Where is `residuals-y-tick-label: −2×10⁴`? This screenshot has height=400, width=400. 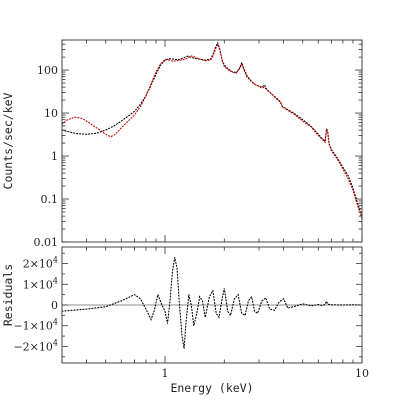
residuals-y-tick-label: −2×10⁴ is located at coordinates (35, 345).